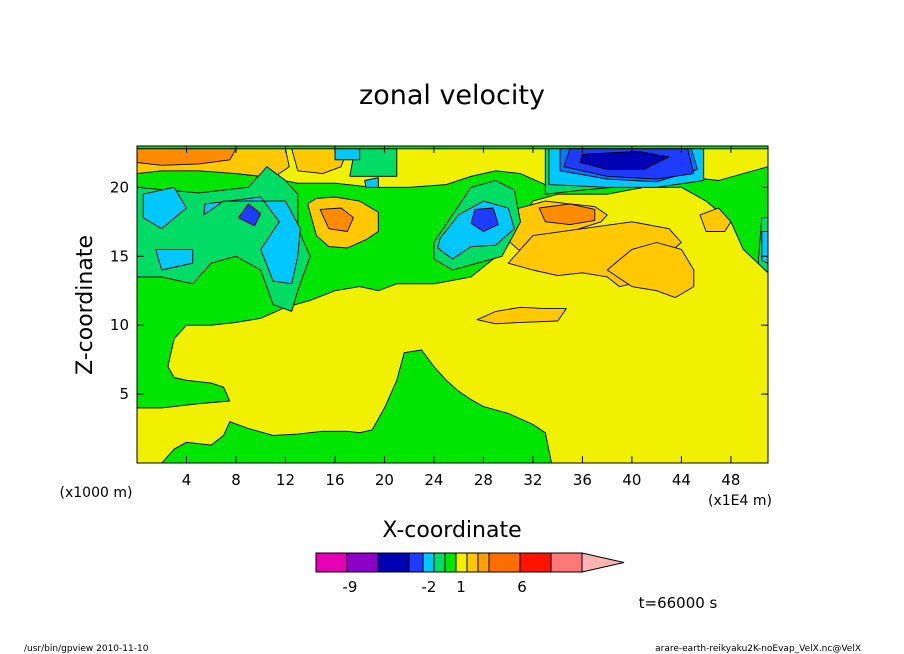  I want to click on x-tick-label: 32, so click(532, 480).